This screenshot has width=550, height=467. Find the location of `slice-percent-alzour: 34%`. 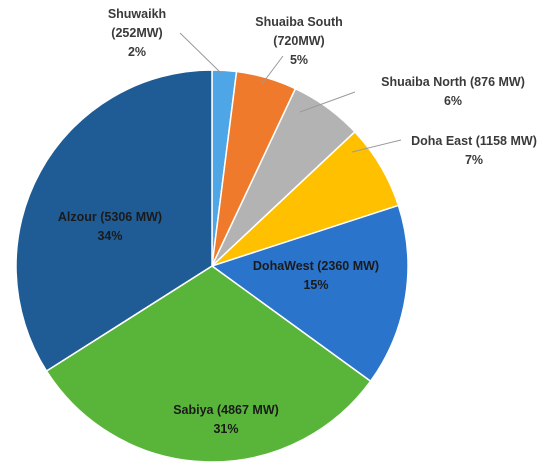

slice-percent-alzour: 34% is located at coordinates (109, 236).